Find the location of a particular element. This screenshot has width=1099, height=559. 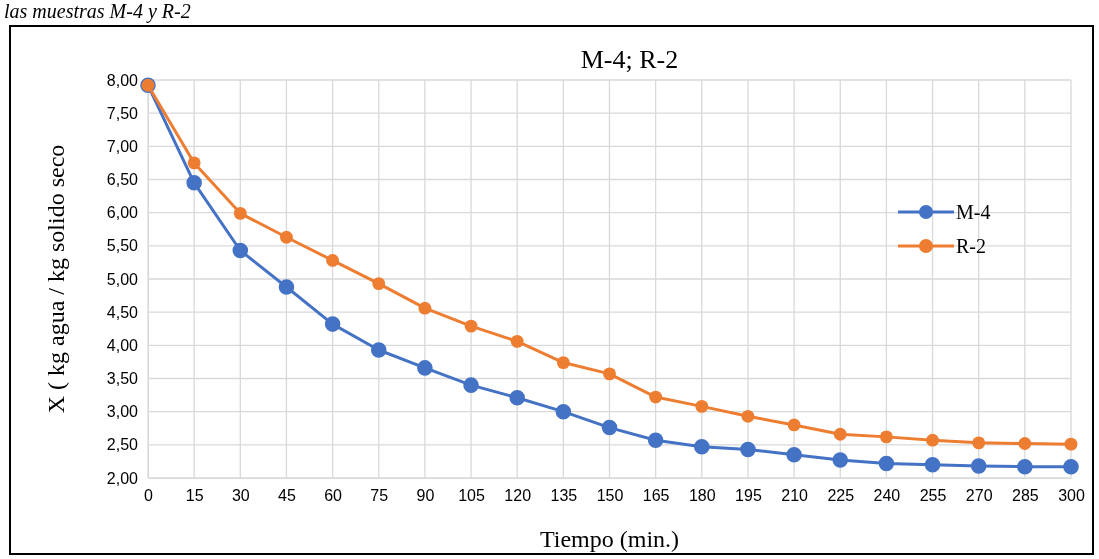

y-tick-label: 2,00 is located at coordinates (122, 478).